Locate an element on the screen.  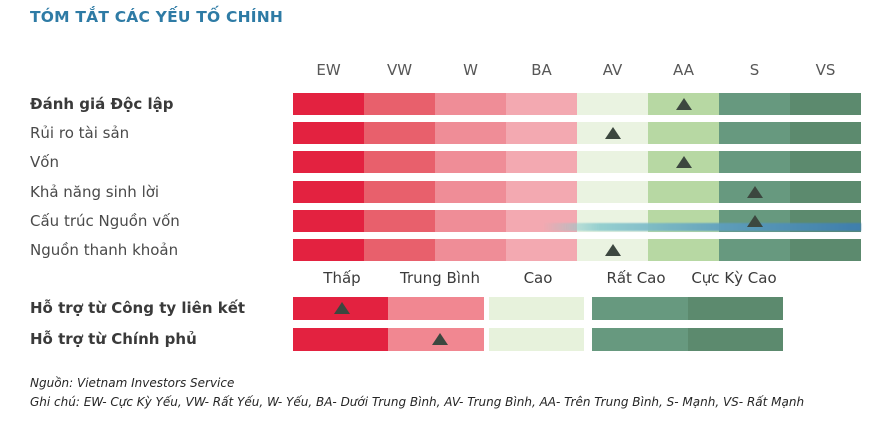
grade-header-row: EW VW W BA AV AA S VS is located at coordinates (577, 70).